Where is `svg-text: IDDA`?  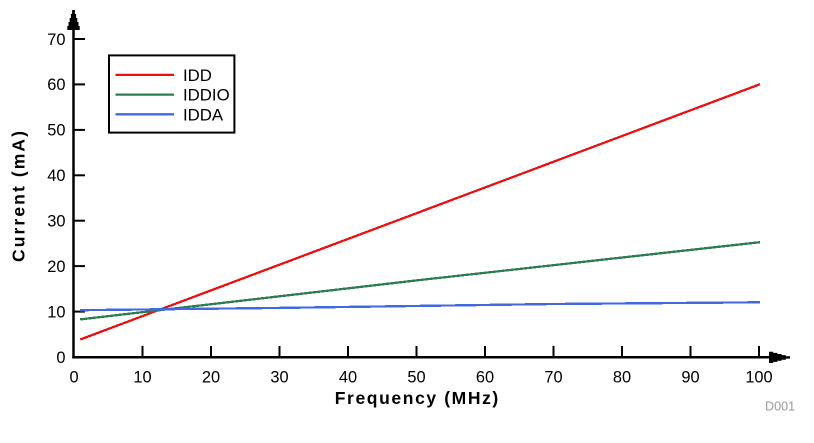 svg-text: IDDA is located at coordinates (203, 114).